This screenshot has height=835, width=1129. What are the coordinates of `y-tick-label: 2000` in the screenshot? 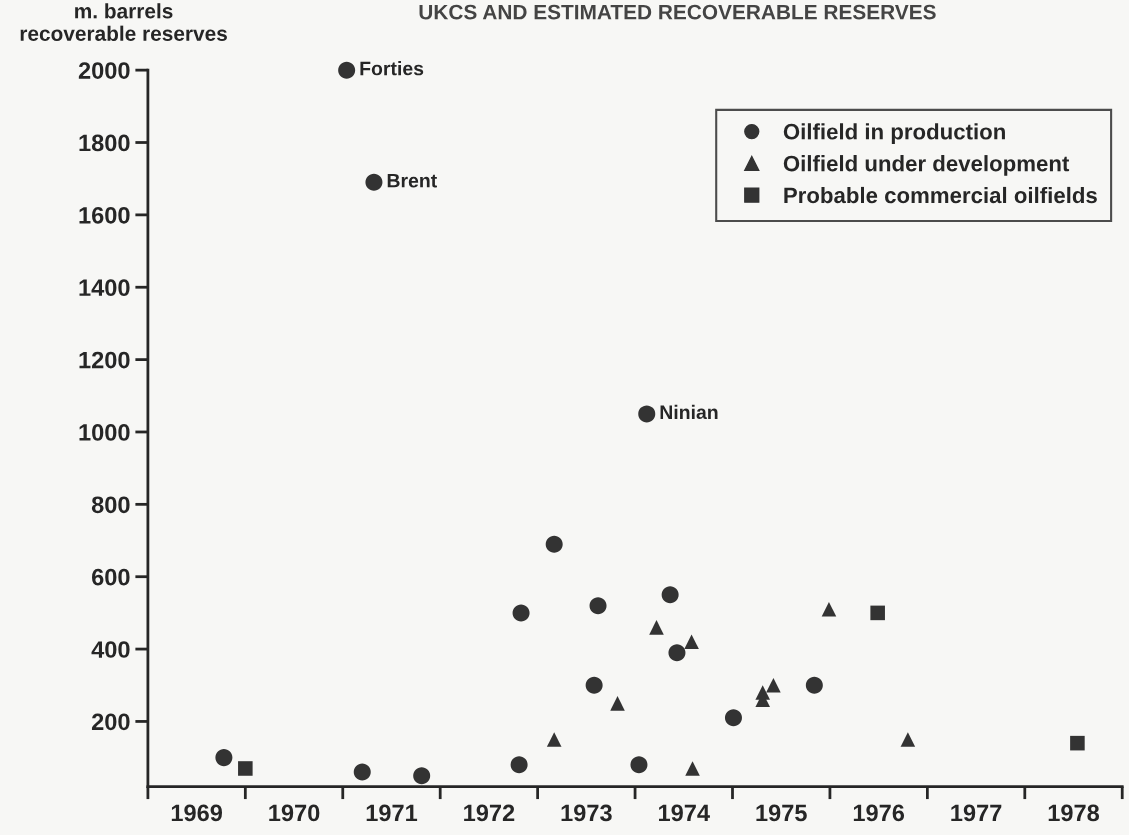 It's located at (104, 70).